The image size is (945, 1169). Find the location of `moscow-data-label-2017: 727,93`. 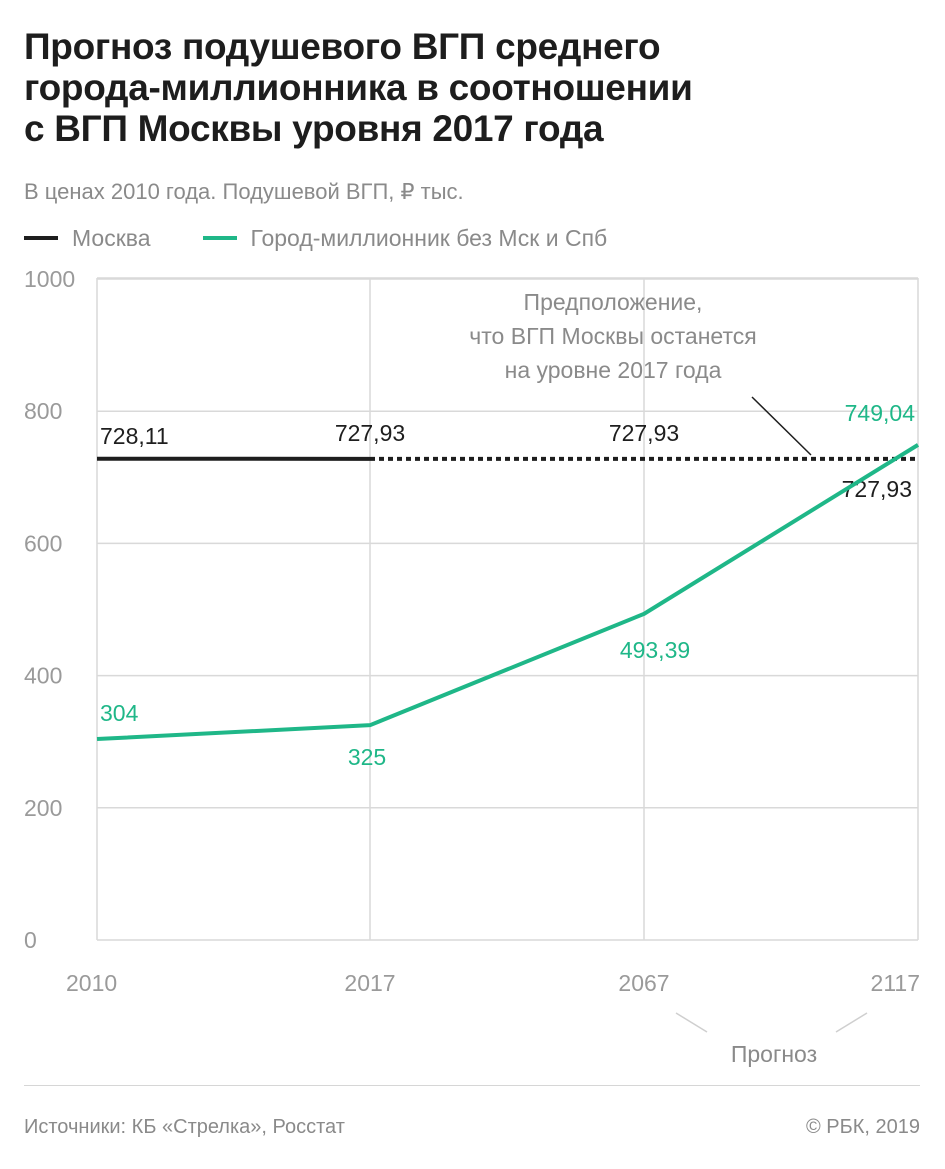

moscow-data-label-2017: 727,93 is located at coordinates (370, 433).